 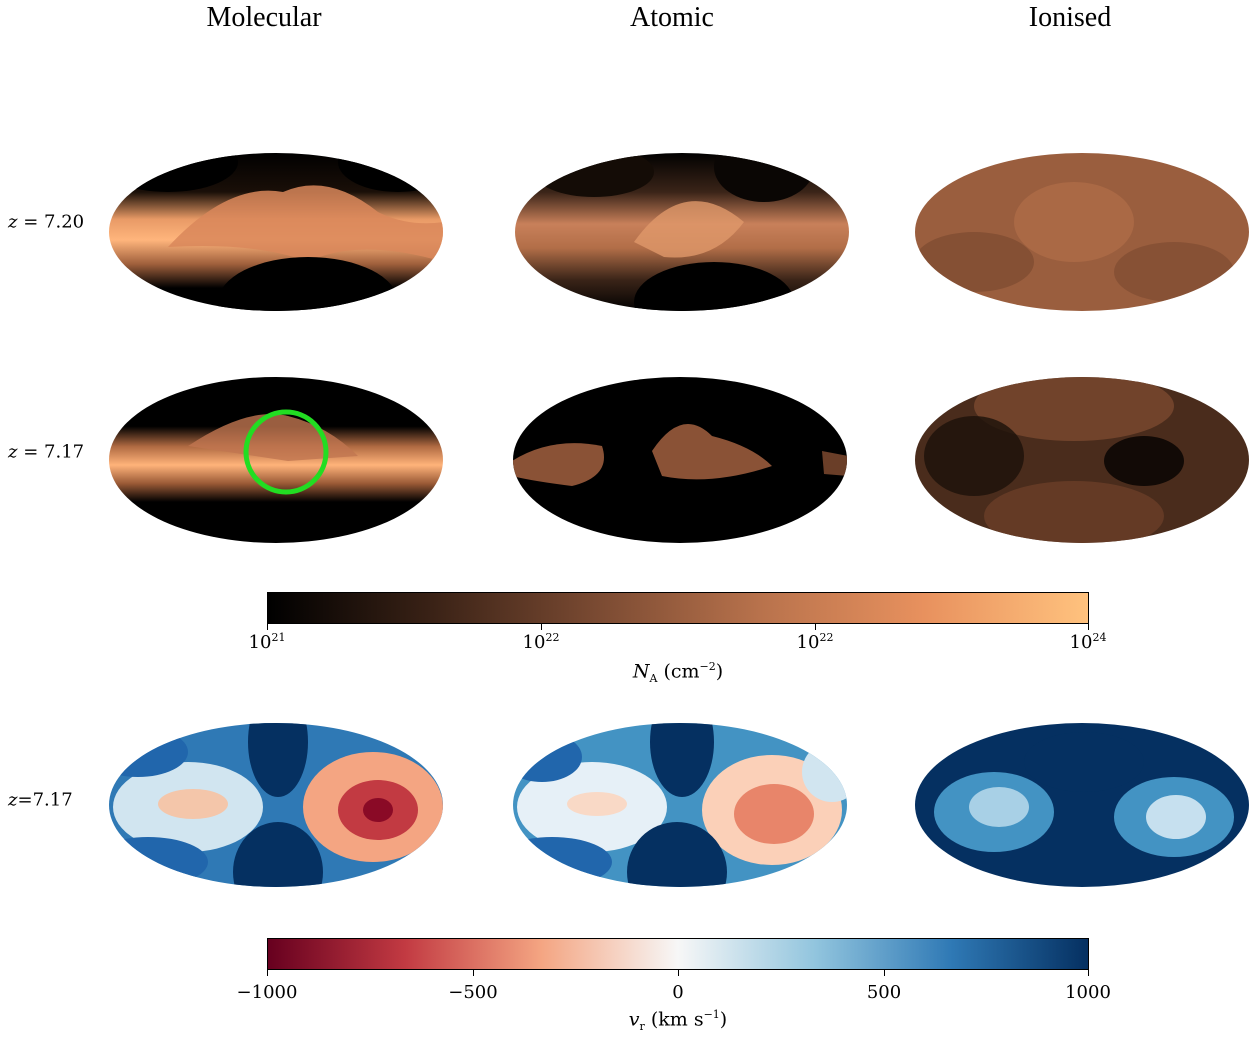 I want to click on column-title-molecular: Molecular, so click(x=264, y=17).